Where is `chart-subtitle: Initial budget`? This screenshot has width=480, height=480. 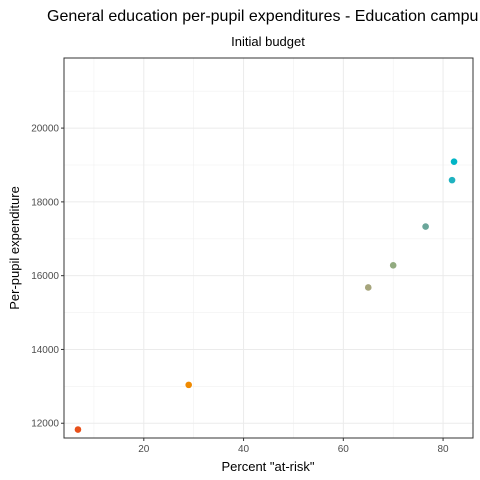 chart-subtitle: Initial budget is located at coordinates (268, 41).